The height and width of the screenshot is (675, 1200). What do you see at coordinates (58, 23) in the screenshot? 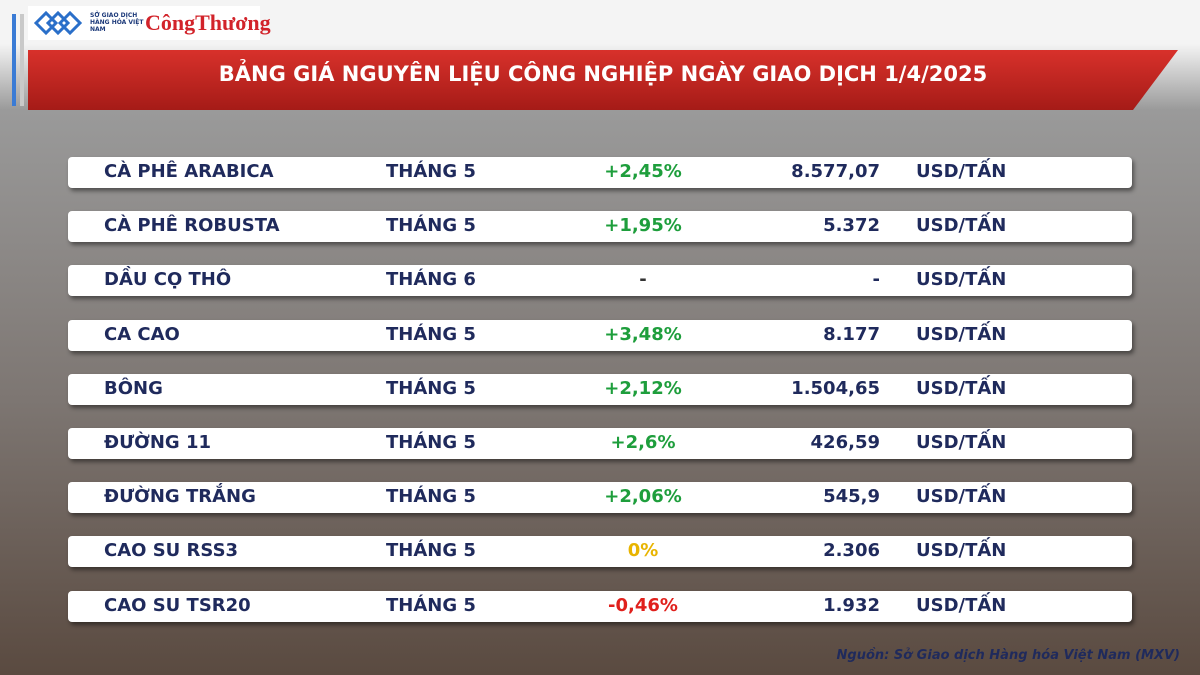
I see `logo-icon` at bounding box center [58, 23].